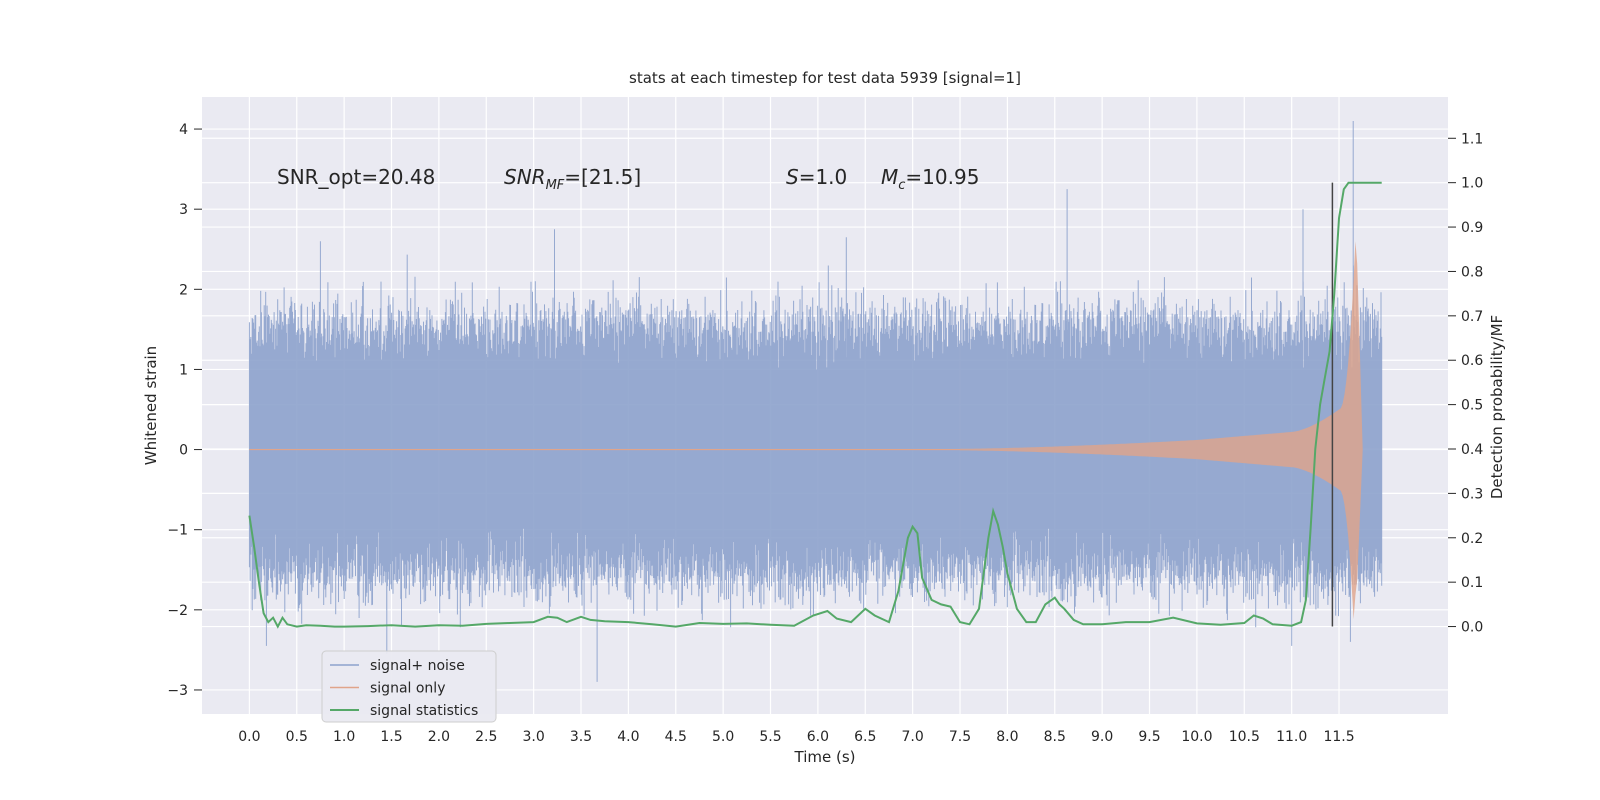  I want to click on annotation-s: S=1.0, so click(816, 177).